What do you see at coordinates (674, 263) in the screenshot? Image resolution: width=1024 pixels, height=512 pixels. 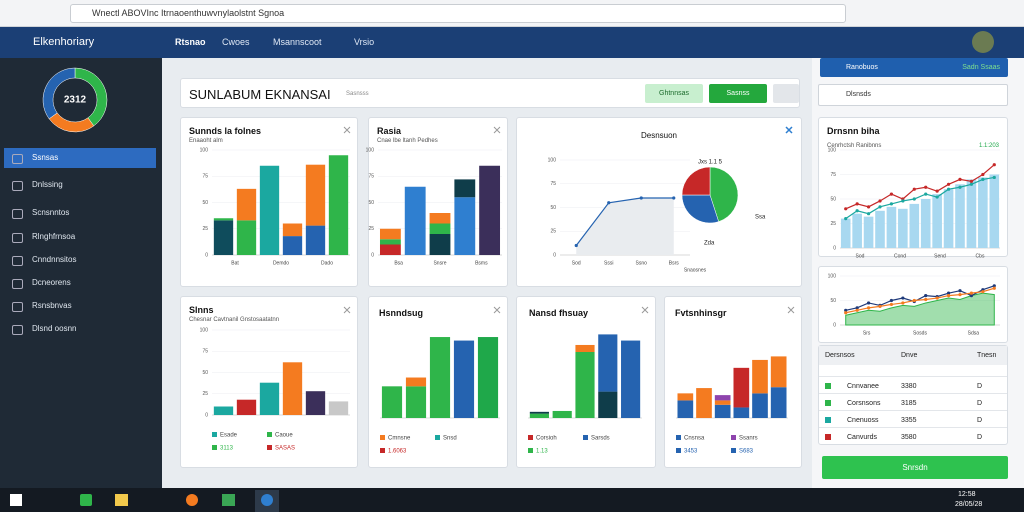 I see `x-tick-label: Bsrs` at bounding box center [674, 263].